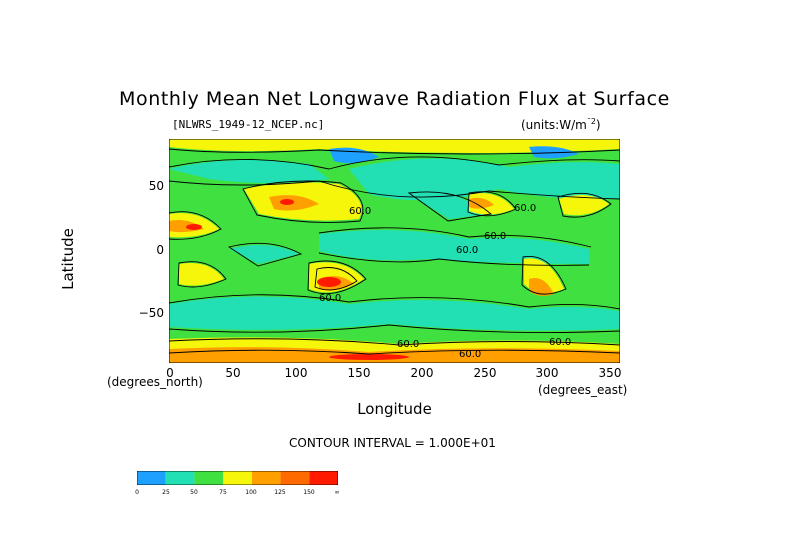 The height and width of the screenshot is (558, 789). Describe the element at coordinates (156, 186) in the screenshot. I see `y-tick-label: 50` at that location.